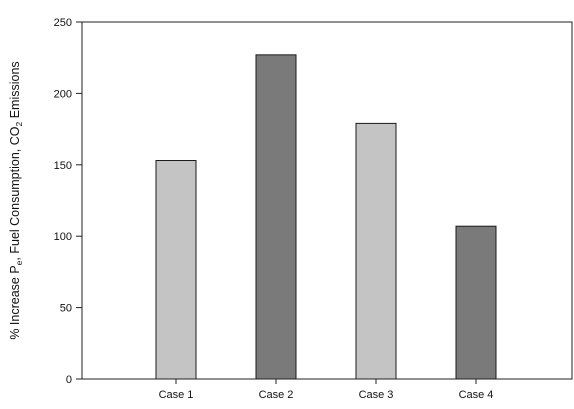  What do you see at coordinates (19, 262) in the screenshot?
I see `y-title-subscript: e` at bounding box center [19, 262].